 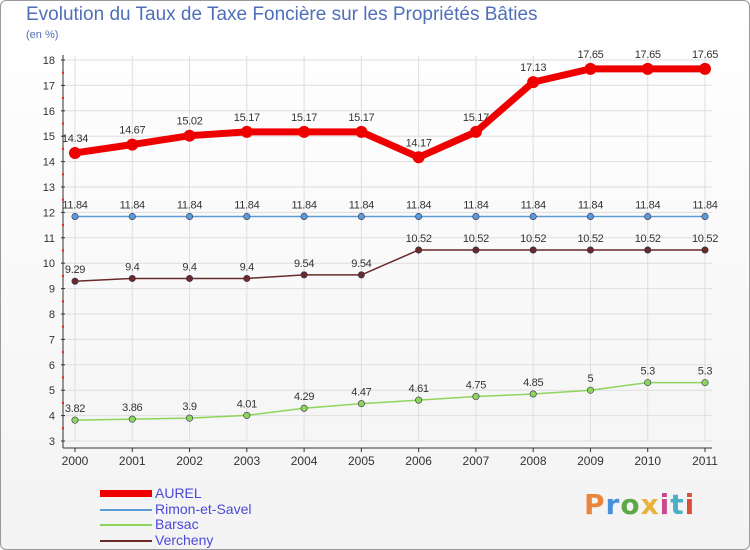 What do you see at coordinates (419, 143) in the screenshot?
I see `data-label: 14.17` at bounding box center [419, 143].